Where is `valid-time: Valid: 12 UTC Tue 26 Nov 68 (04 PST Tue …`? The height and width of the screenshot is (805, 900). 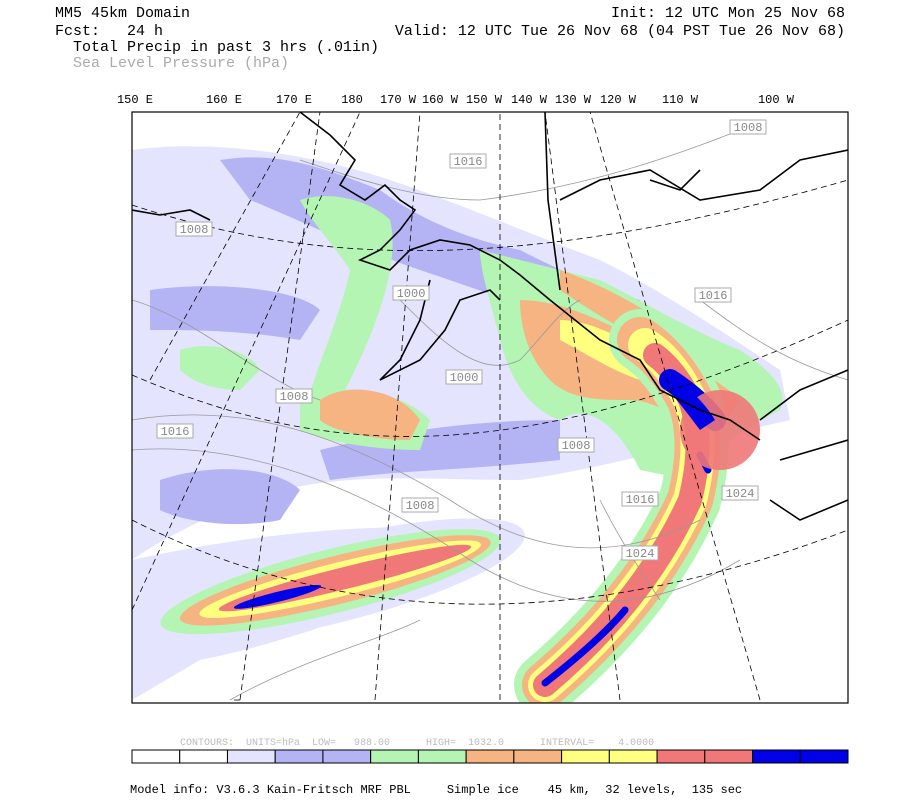 valid-time: Valid: 12 UTC Tue 26 Nov 68 (04 PST Tue … is located at coordinates (620, 31).